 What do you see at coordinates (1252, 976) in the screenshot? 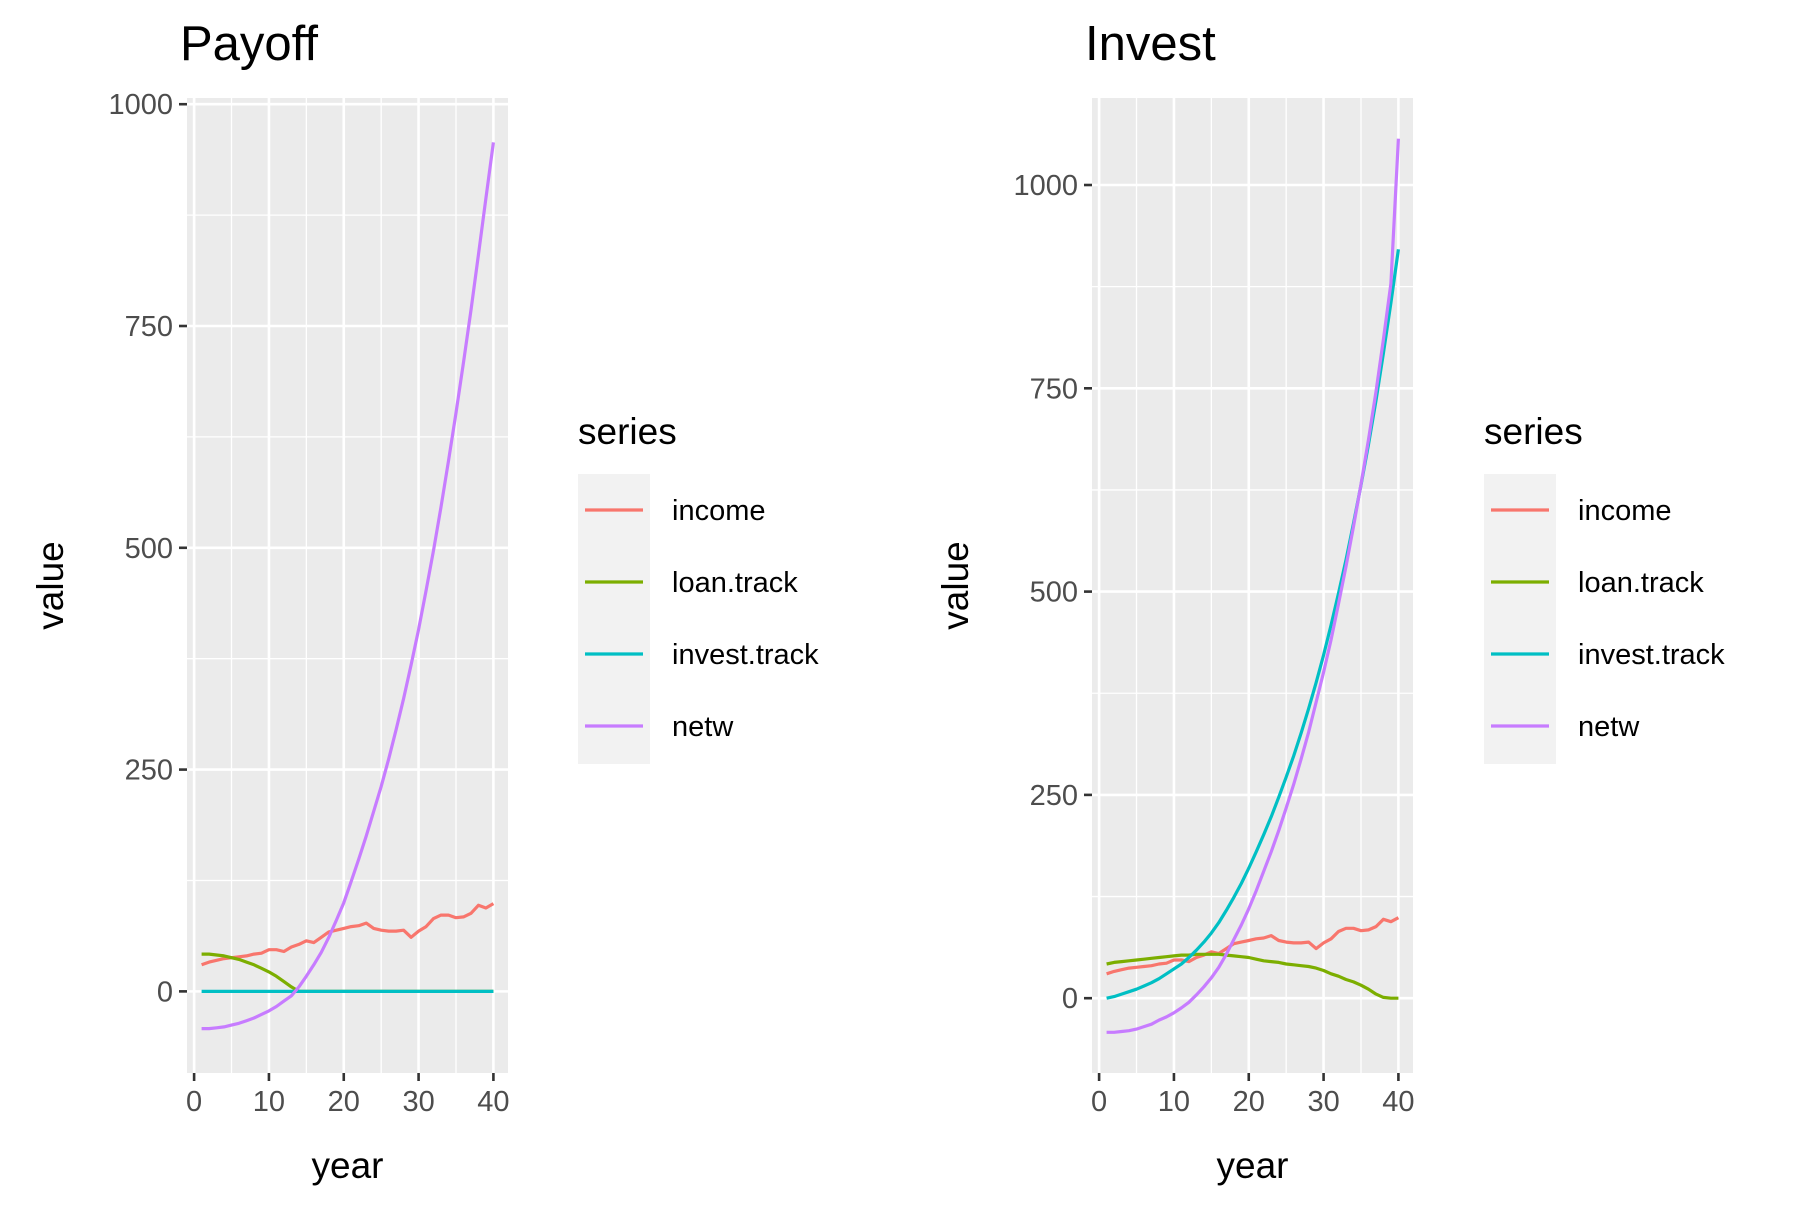
I see `series-line-loan-track` at bounding box center [1252, 976].